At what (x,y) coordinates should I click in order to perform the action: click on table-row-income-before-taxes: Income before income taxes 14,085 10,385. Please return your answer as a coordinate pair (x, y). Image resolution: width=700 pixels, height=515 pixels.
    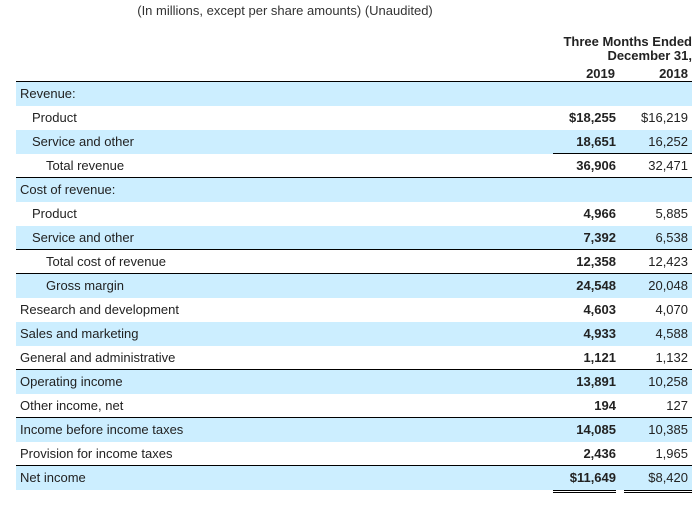
    Looking at the image, I should click on (354, 430).